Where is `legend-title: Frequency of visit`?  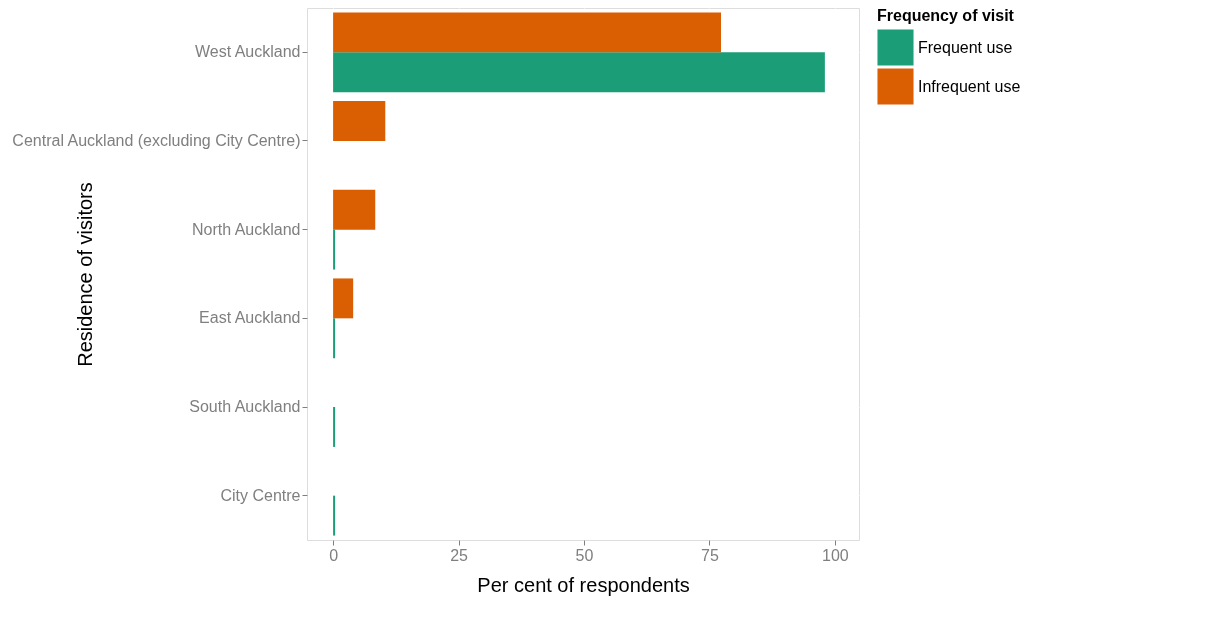 legend-title: Frequency of visit is located at coordinates (946, 15).